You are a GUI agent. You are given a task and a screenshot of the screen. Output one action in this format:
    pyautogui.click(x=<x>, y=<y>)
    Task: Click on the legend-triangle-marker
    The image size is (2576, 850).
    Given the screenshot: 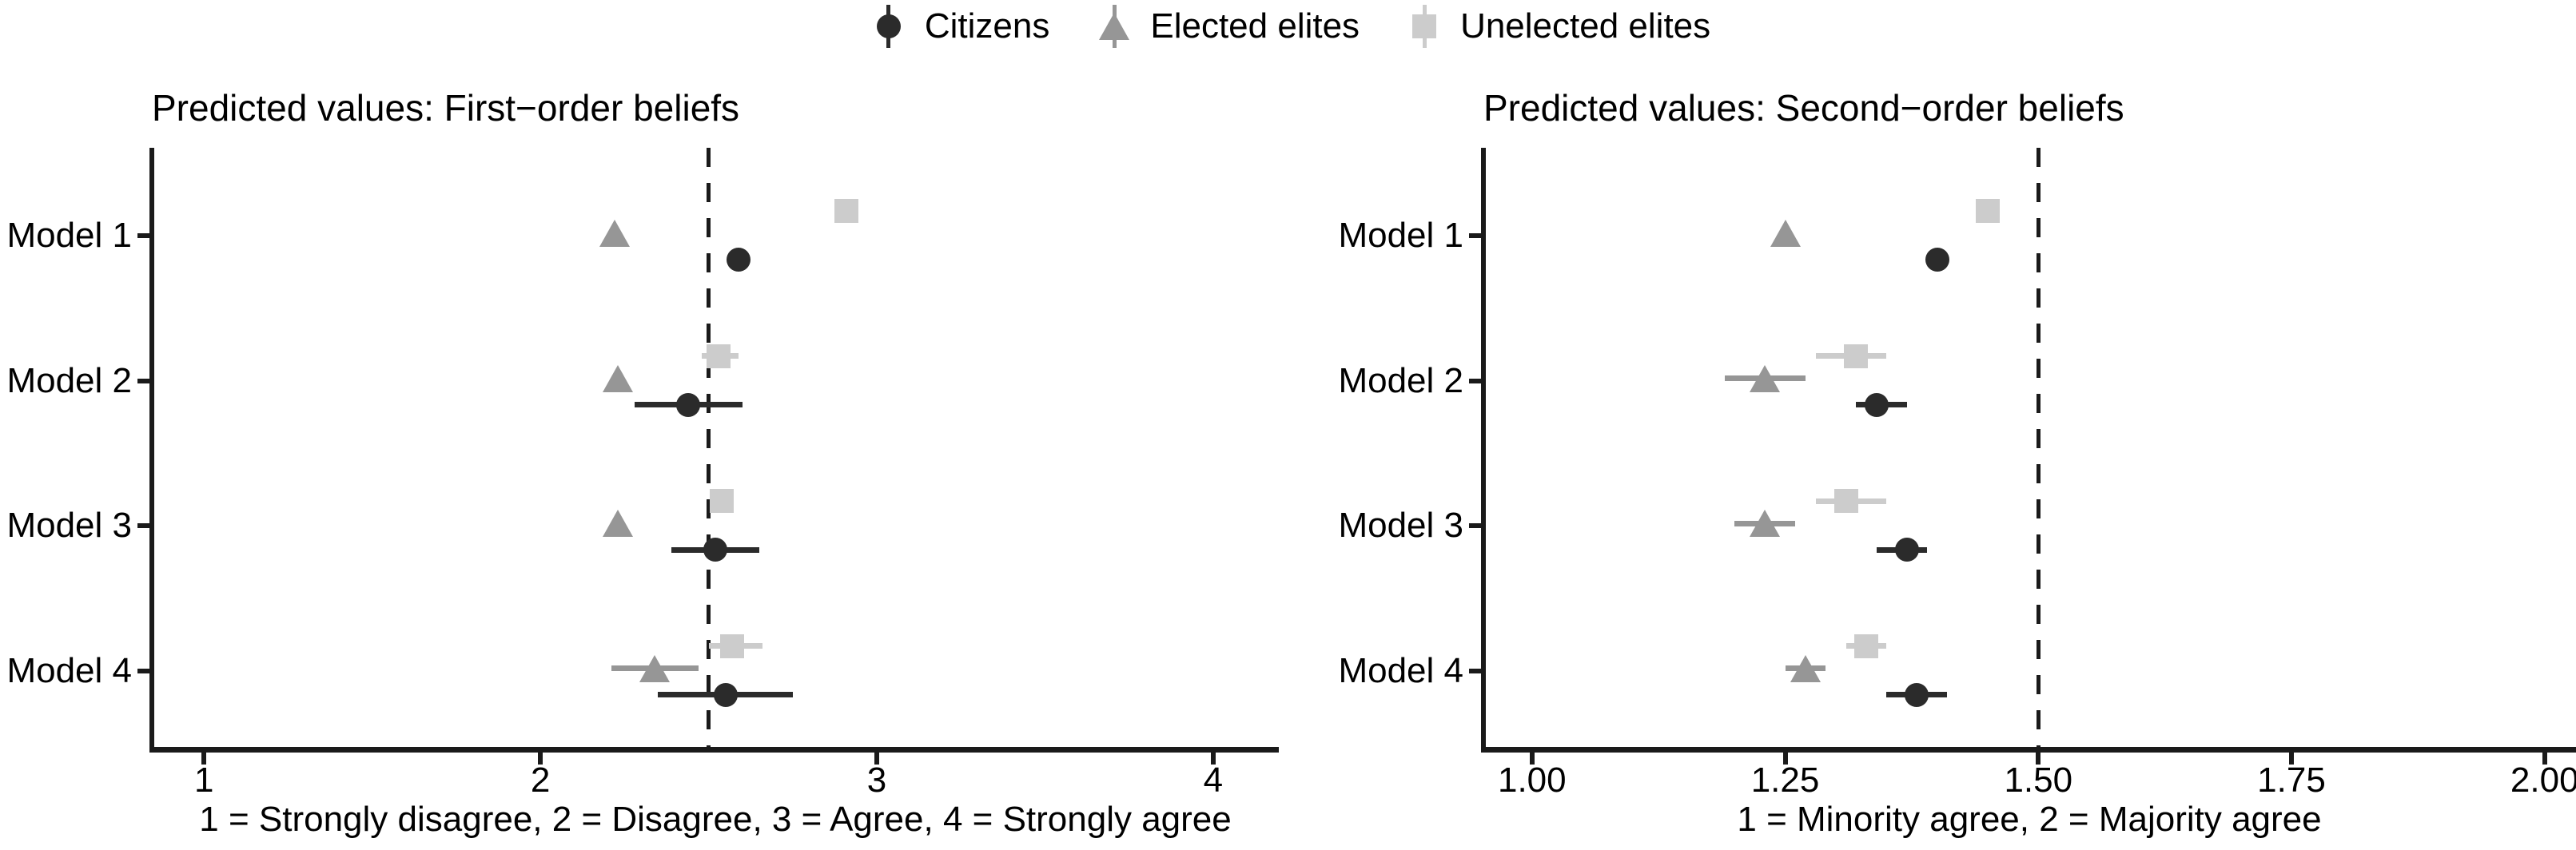 What is the action you would take?
    pyautogui.click(x=1114, y=26)
    